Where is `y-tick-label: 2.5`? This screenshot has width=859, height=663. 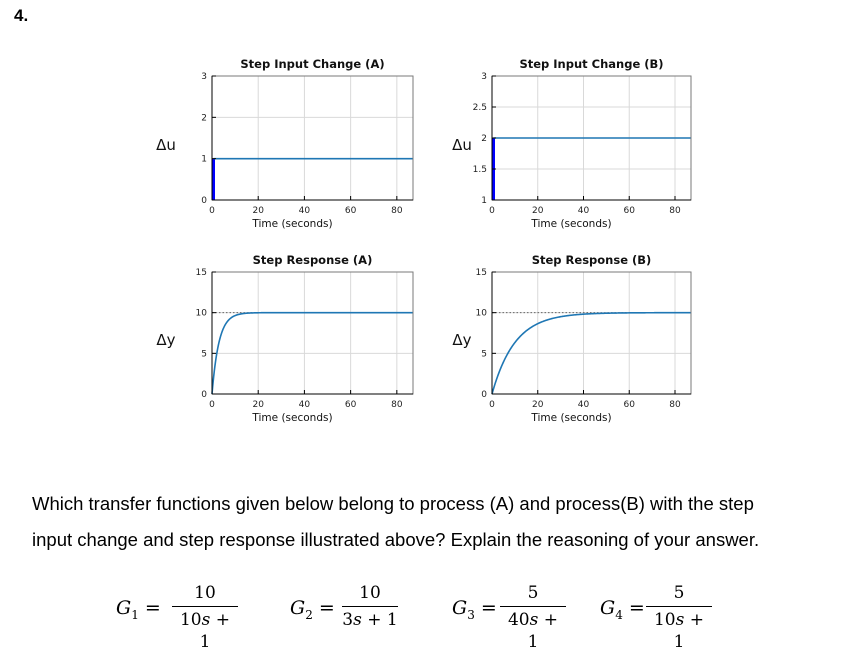
y-tick-label: 2.5 is located at coordinates (480, 108).